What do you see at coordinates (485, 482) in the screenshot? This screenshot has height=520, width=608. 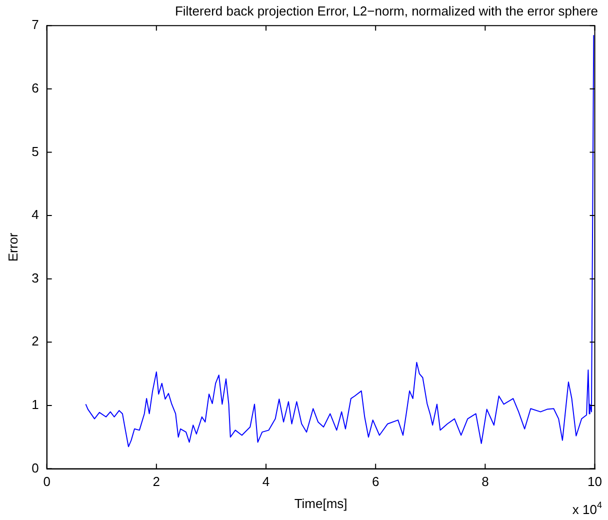 I see `x-tick-label: 8` at bounding box center [485, 482].